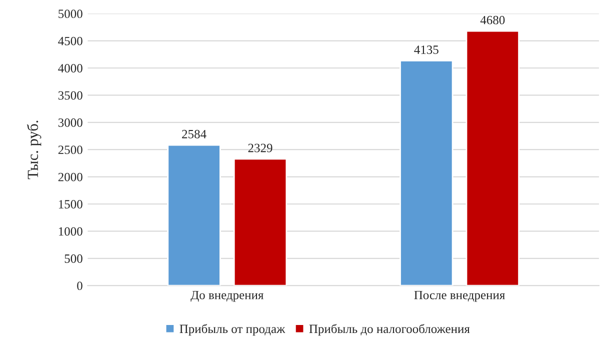  Describe the element at coordinates (492, 20) in the screenshot. I see `data-label: 4680` at that location.